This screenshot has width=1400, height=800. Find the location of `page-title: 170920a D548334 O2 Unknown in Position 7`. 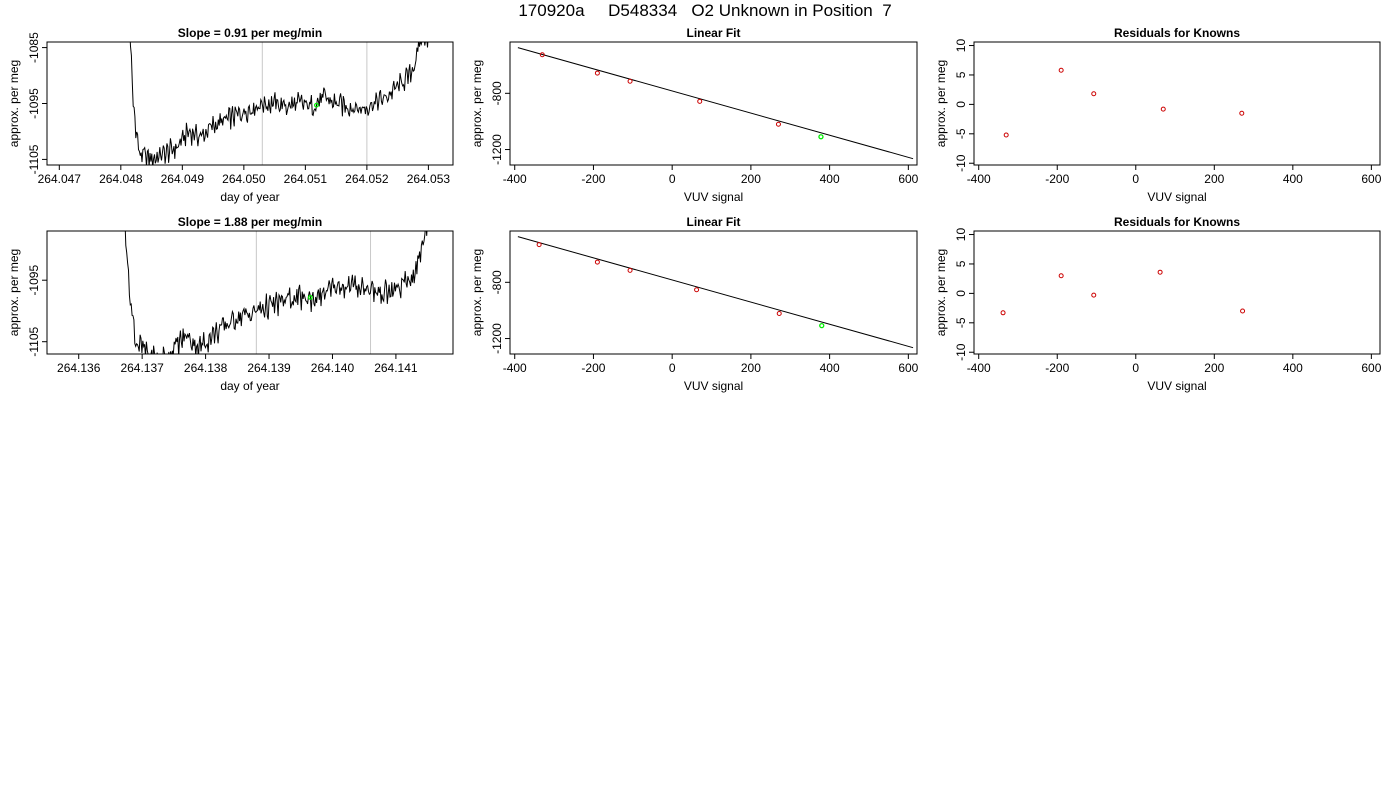

page-title: 170920a D548334 O2 Unknown in Position 7 is located at coordinates (705, 10).